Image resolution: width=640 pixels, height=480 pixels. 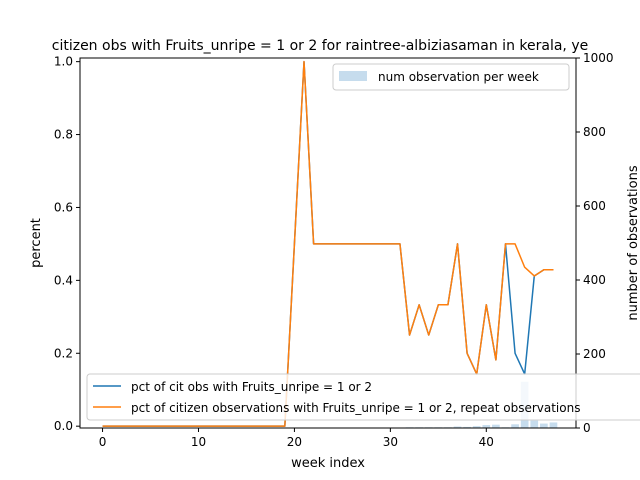 I want to click on y-tick-label: 0.4, so click(x=63, y=280).